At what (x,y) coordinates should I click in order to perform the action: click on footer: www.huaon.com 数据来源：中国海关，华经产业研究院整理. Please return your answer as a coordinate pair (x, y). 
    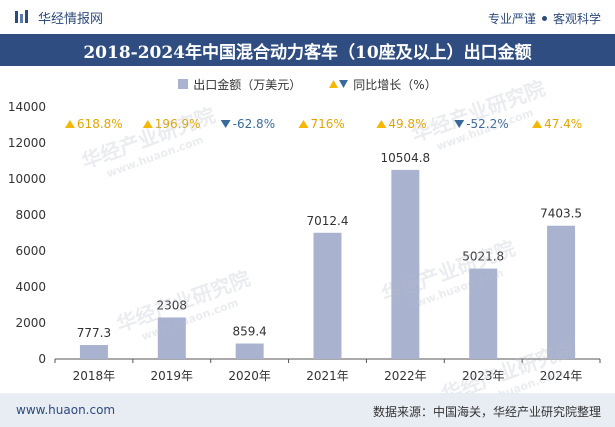
    Looking at the image, I should click on (307, 410).